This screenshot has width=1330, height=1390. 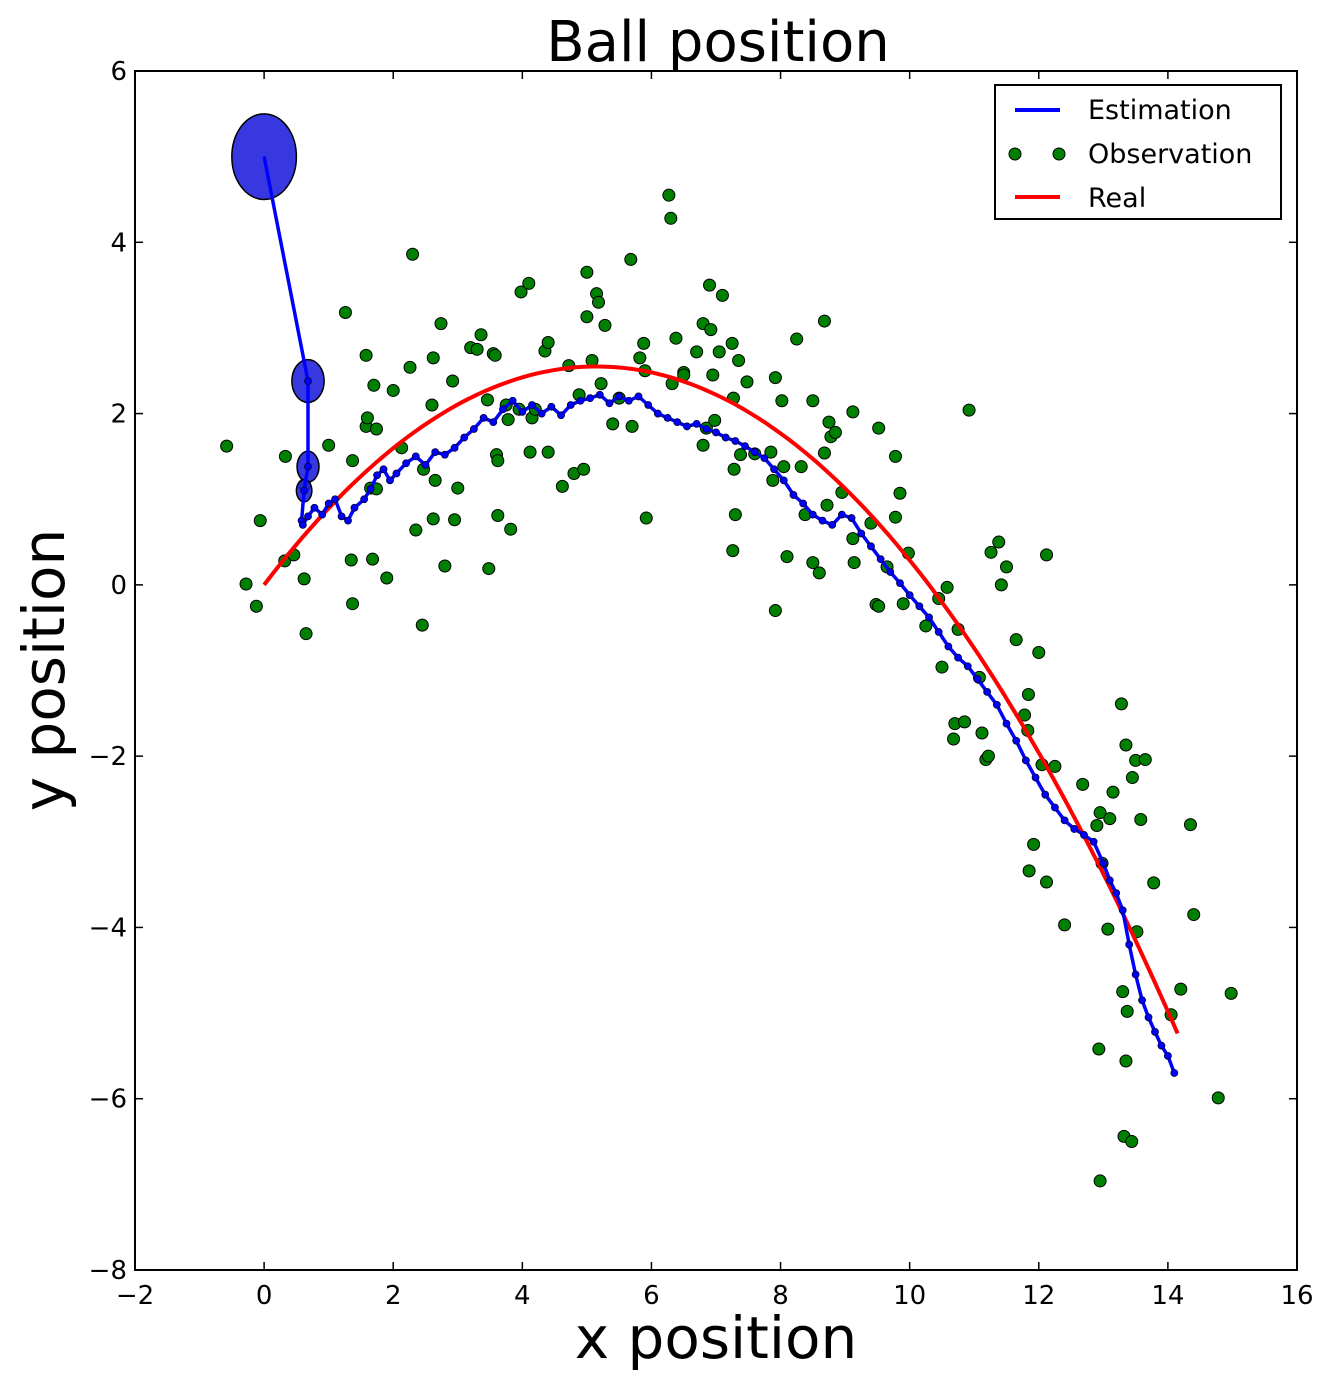 I want to click on y-tick-label: −2, so click(x=108, y=757).